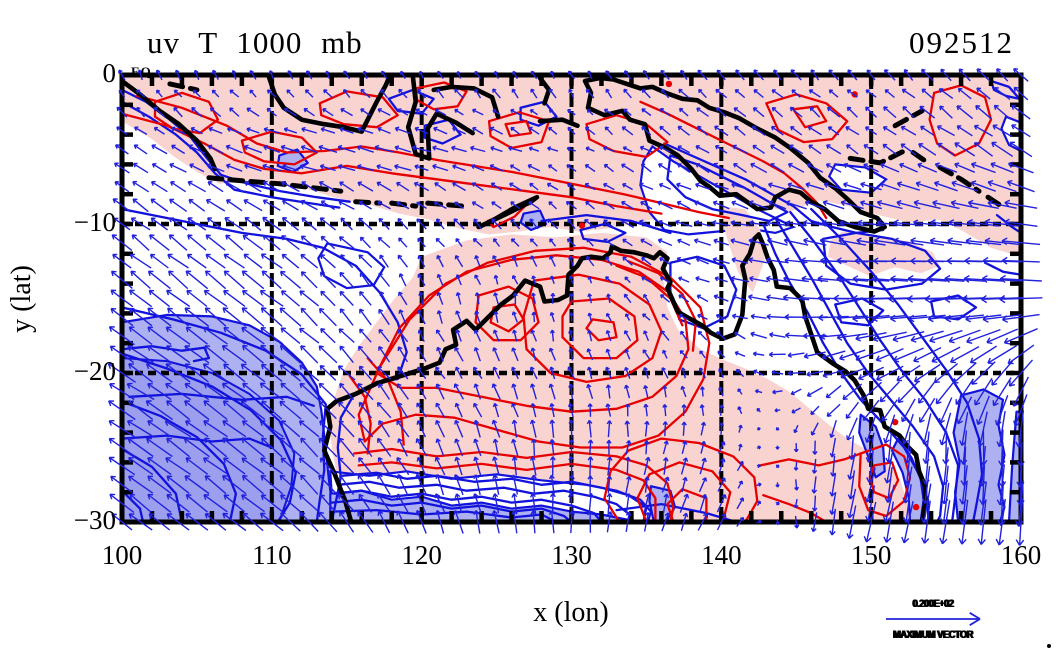  Describe the element at coordinates (721, 555) in the screenshot. I see `x-tick-label: 140` at that location.